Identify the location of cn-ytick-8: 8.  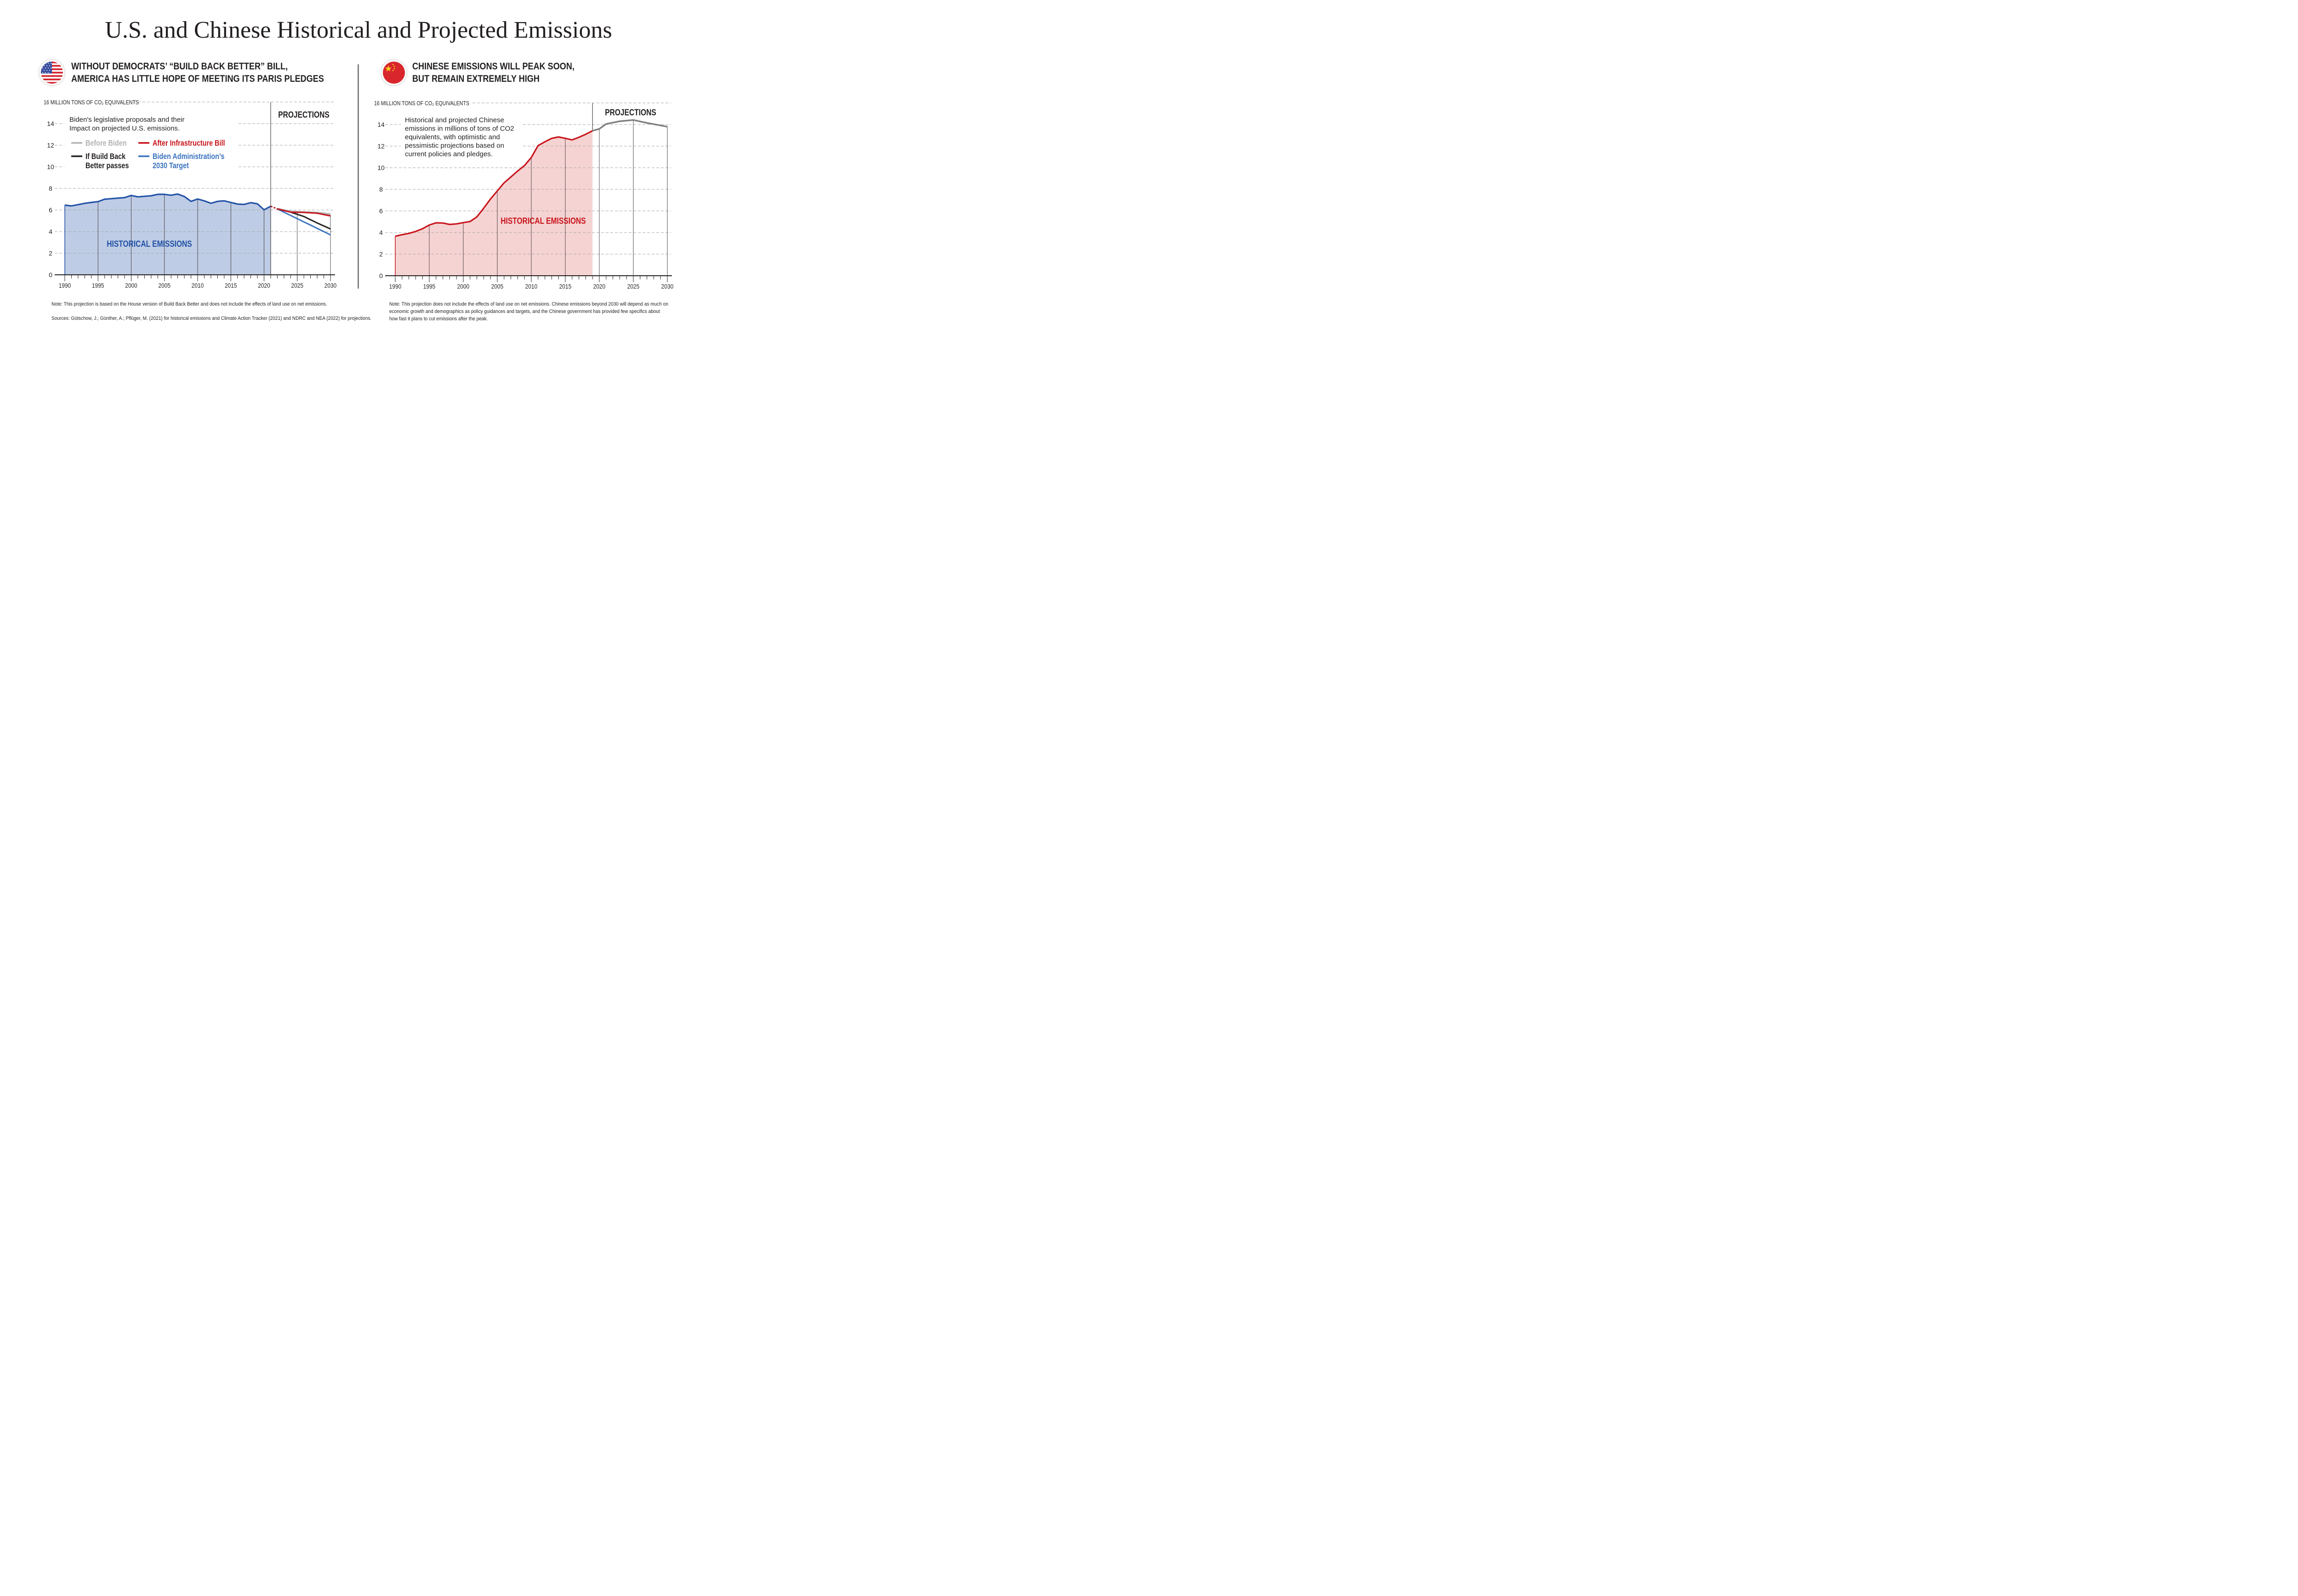
(381, 189).